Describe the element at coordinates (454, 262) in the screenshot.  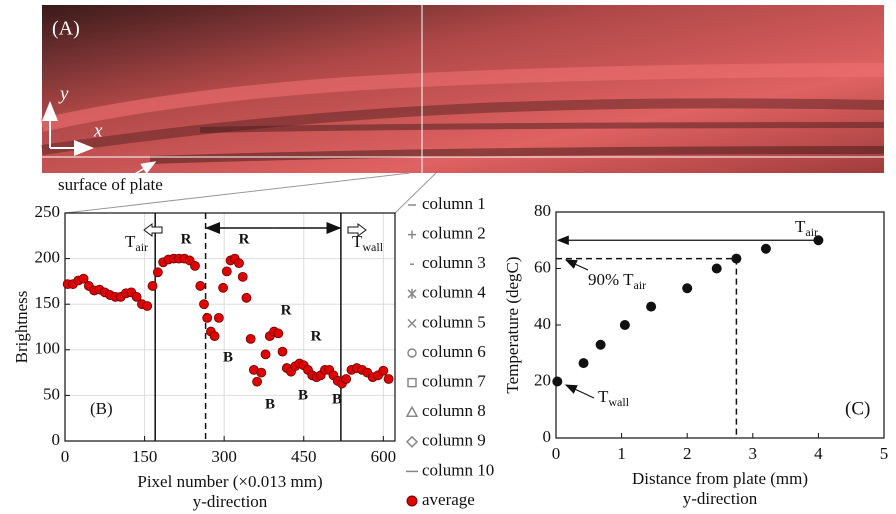
I see `legend-label: column 3` at that location.